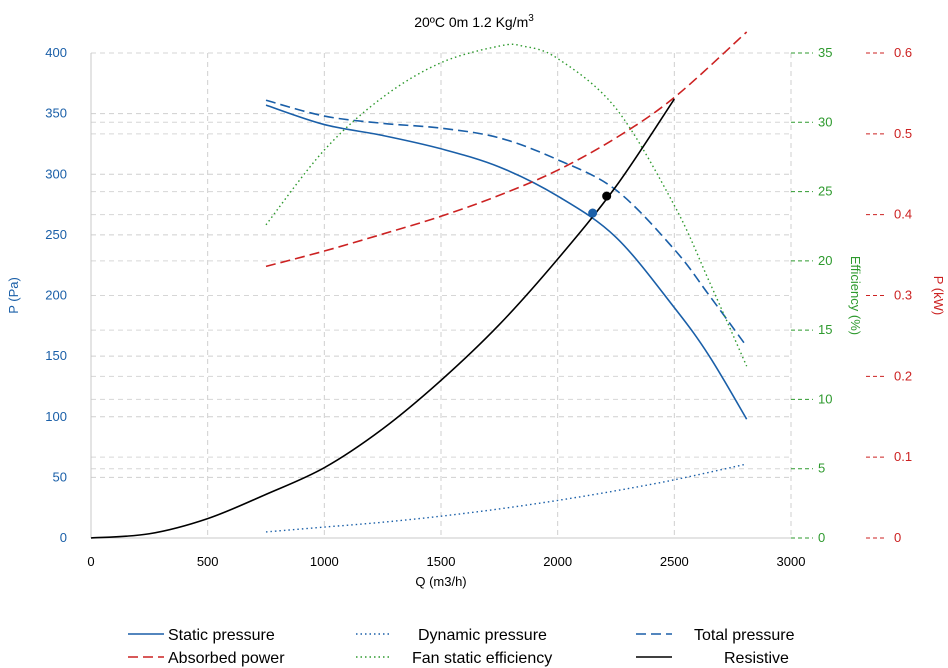 The image size is (948, 668). I want to click on pressure-tick-label: 50, so click(60, 476).